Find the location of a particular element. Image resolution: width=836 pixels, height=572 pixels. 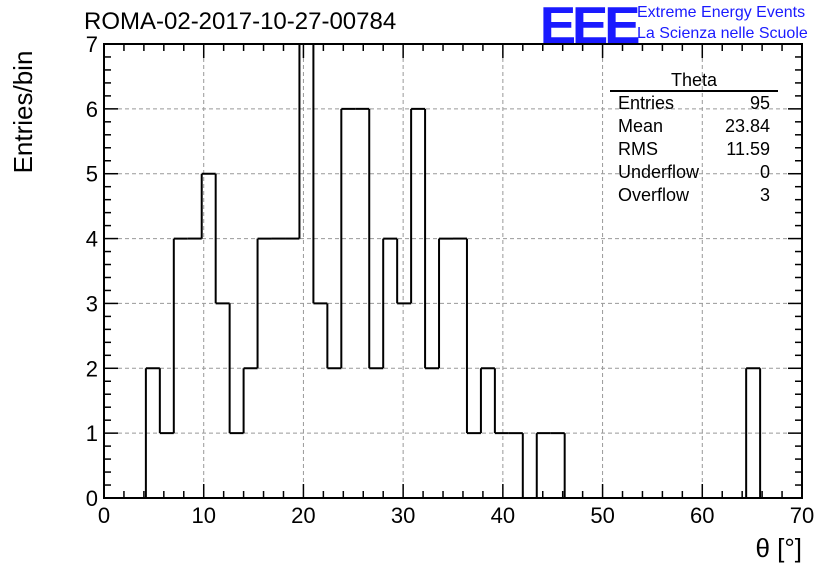

logo-line-2: La Scienza nelle Scuole is located at coordinates (722, 33).